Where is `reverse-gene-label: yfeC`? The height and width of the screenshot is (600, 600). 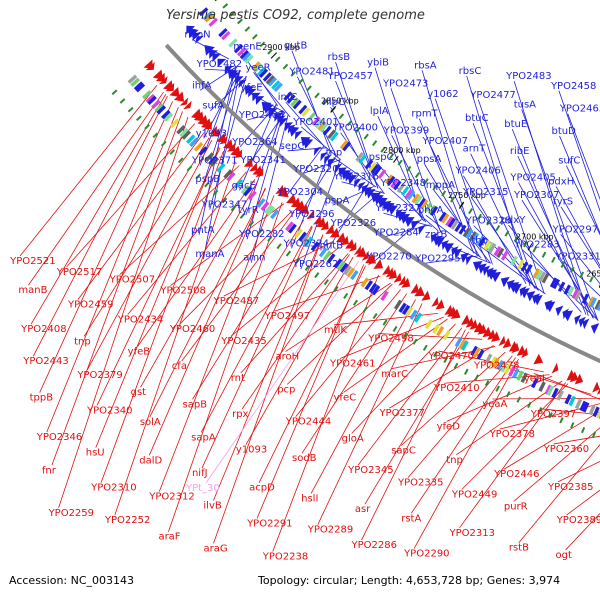 reverse-gene-label: yfeC is located at coordinates (345, 397).